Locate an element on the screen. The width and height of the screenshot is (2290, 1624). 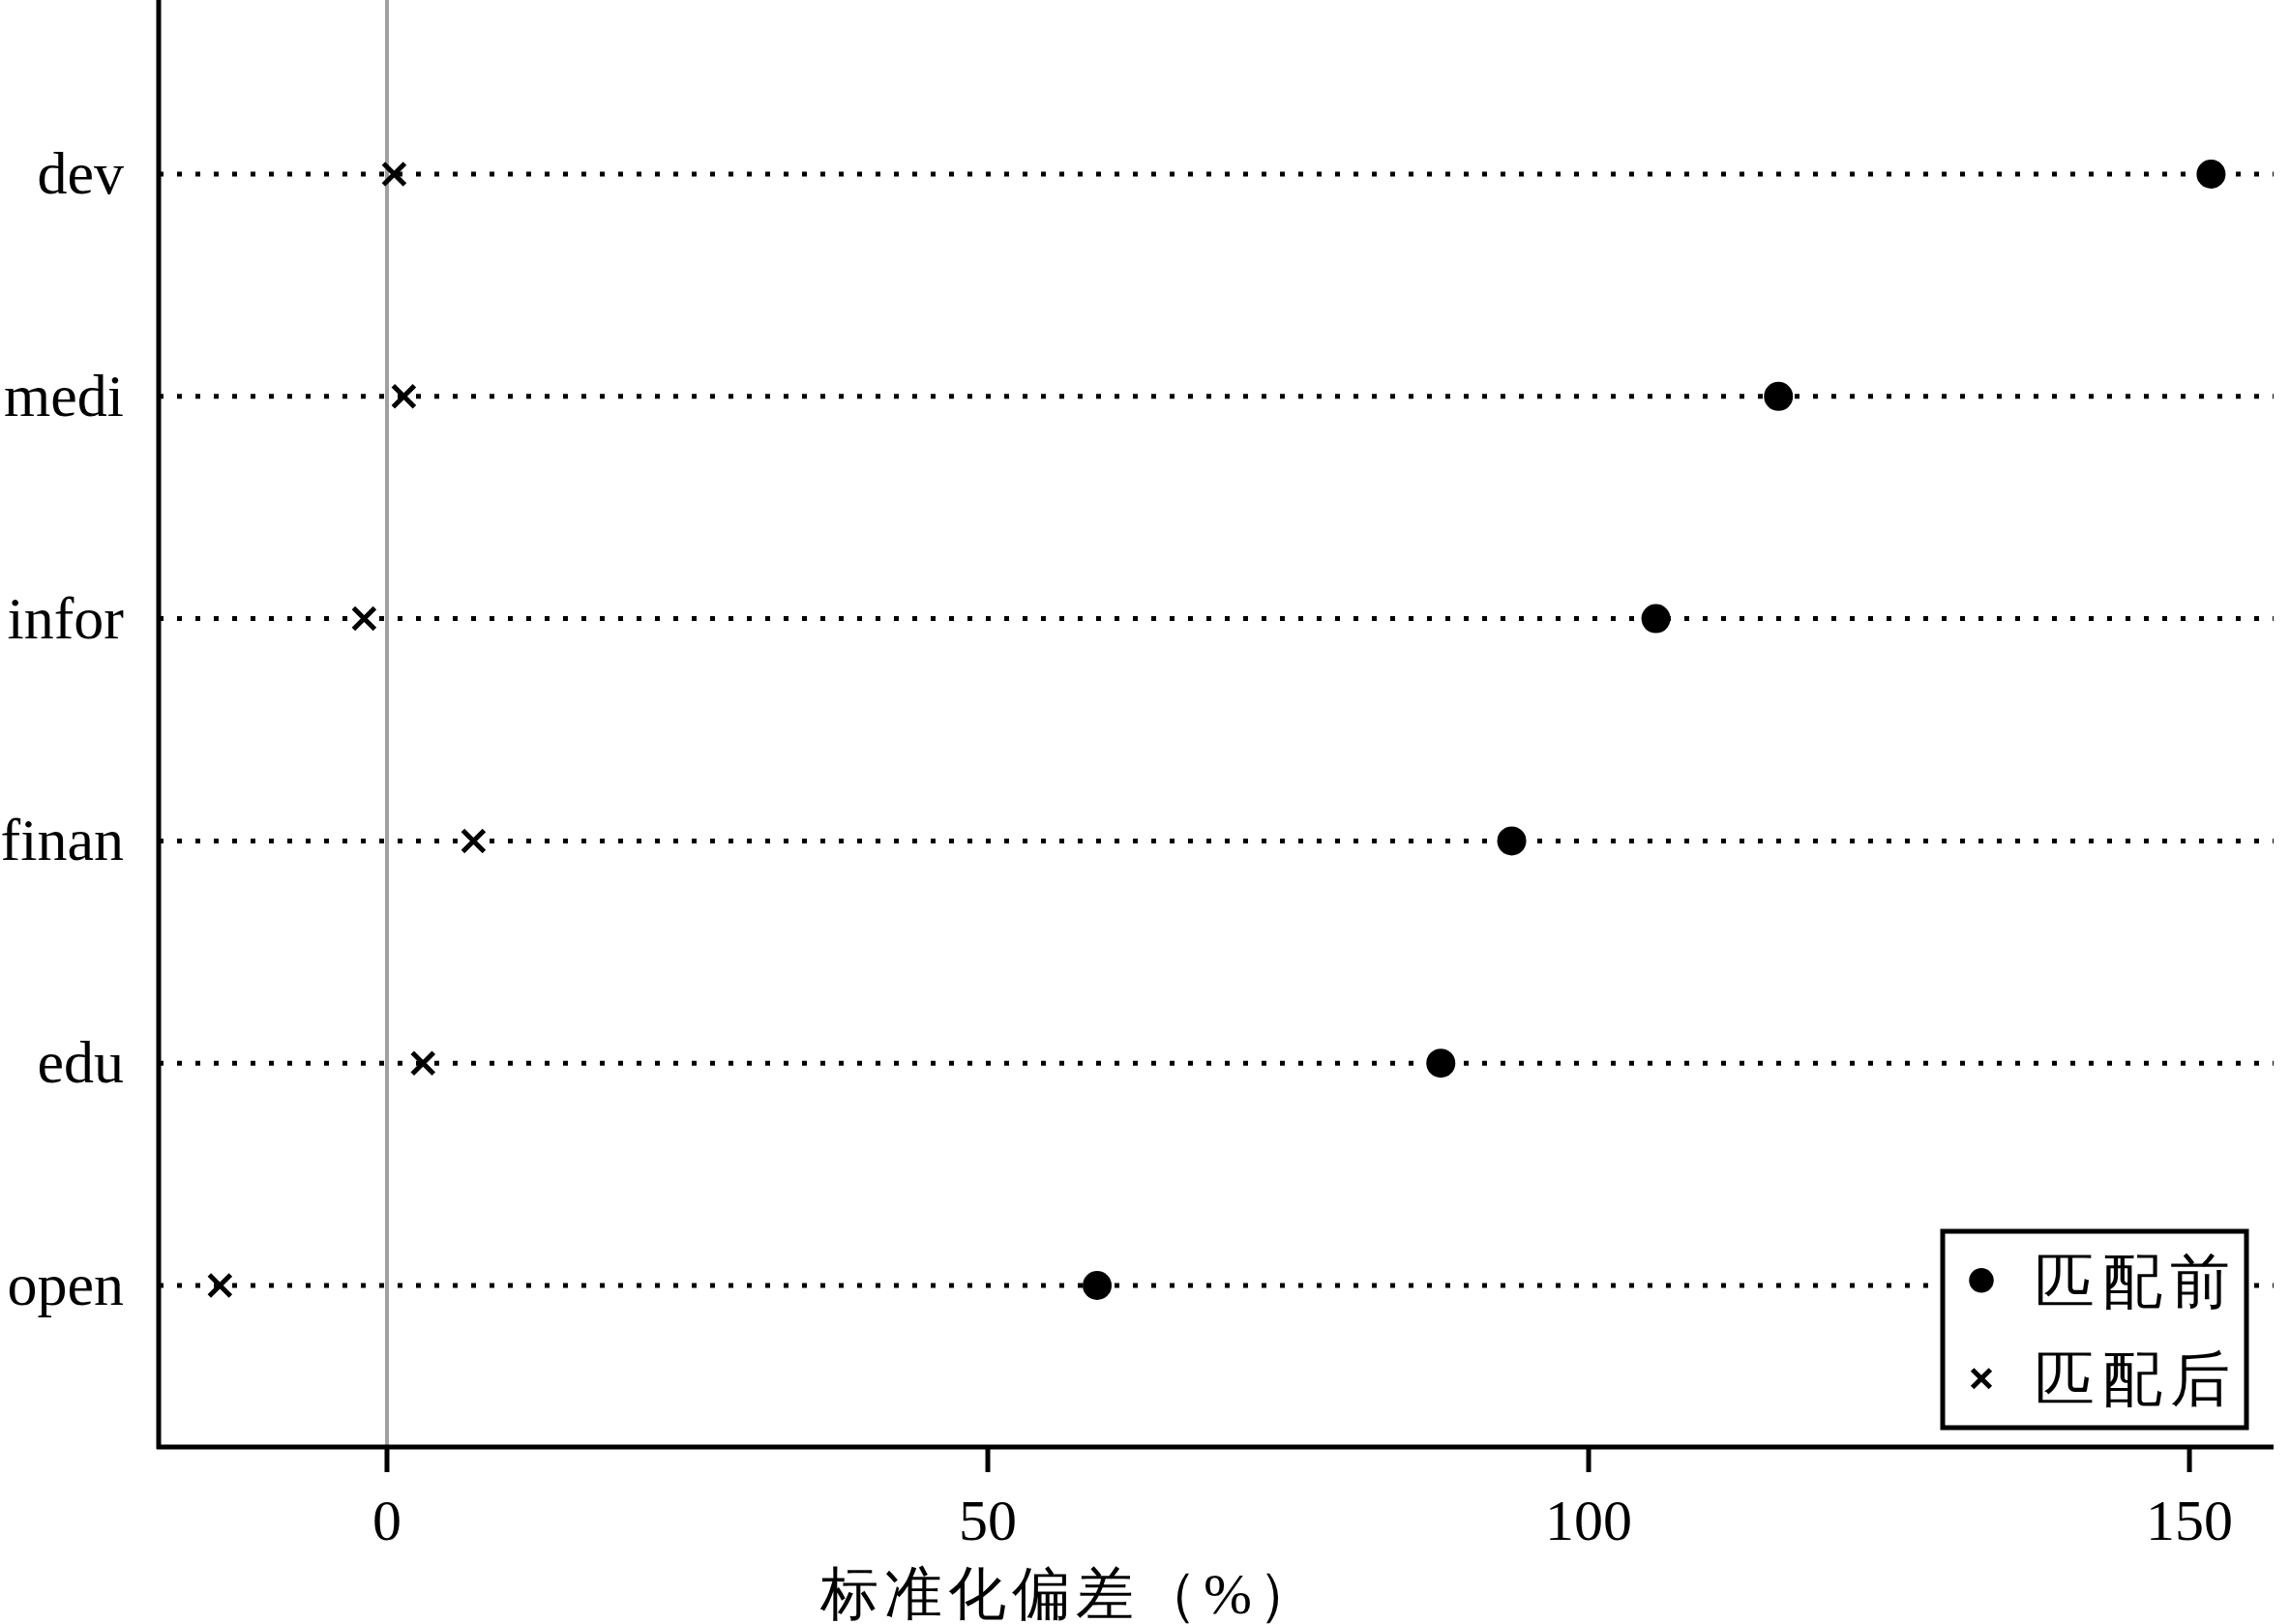
y-tick-label: finan is located at coordinates (62, 840).